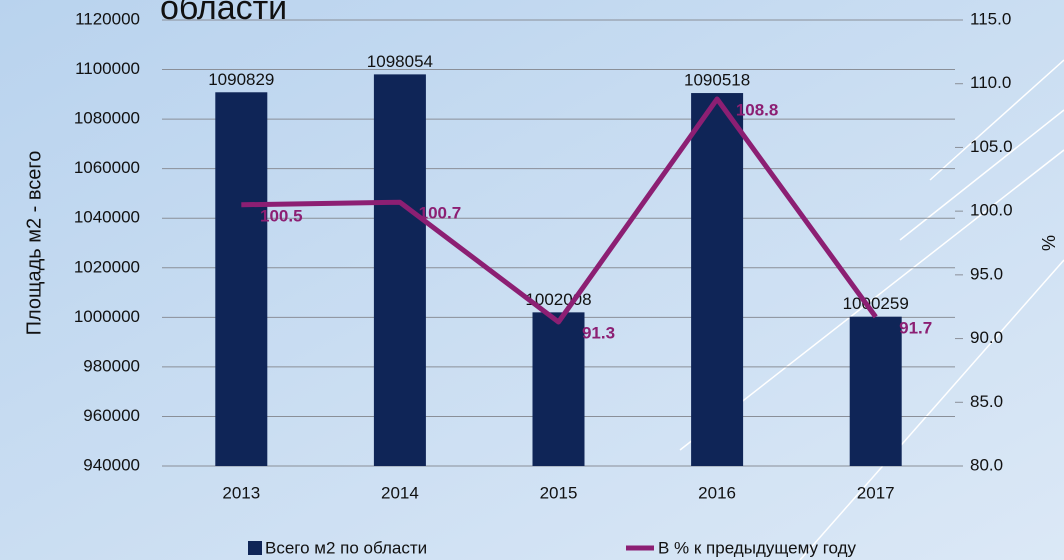 This screenshot has width=1064, height=560. I want to click on y-tick-label: 1100000, so click(107, 68).